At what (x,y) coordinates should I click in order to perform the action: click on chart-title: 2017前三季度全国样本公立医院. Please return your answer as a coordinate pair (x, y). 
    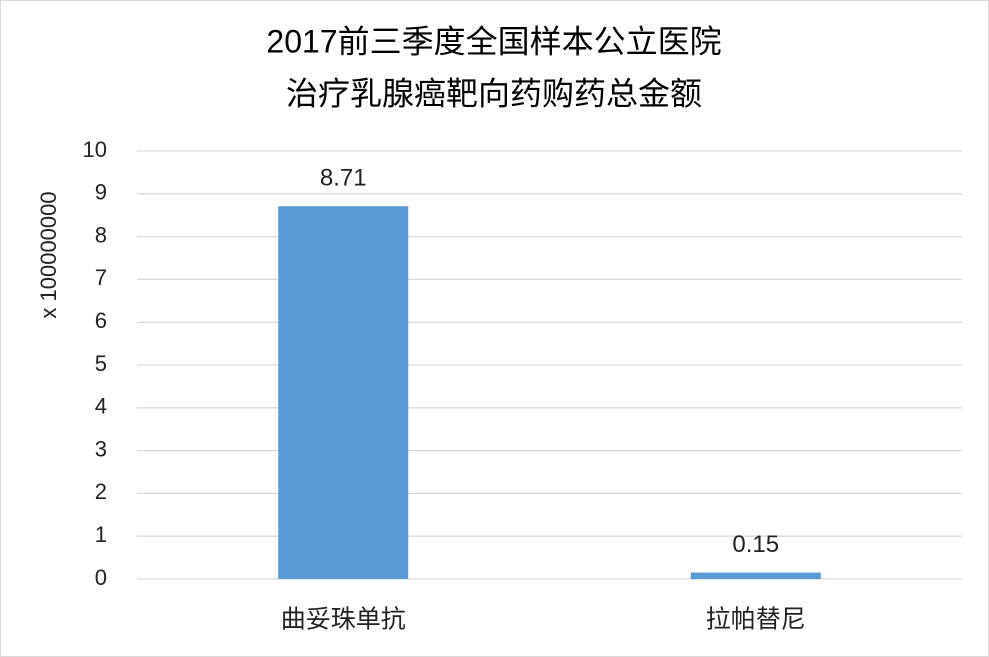
    Looking at the image, I should click on (493, 41).